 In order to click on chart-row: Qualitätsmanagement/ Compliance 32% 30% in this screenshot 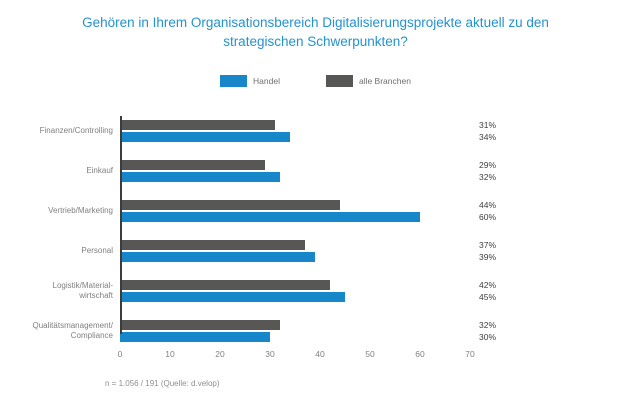, I will do `click(315, 331)`.